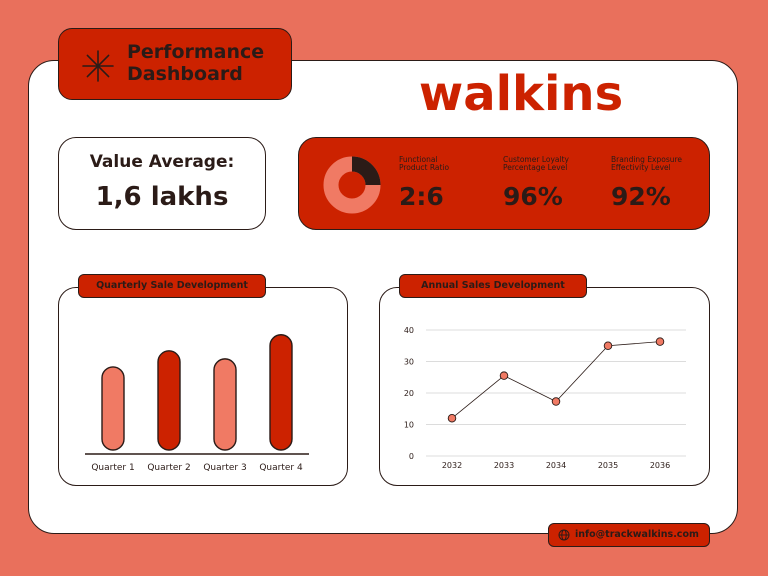 The width and height of the screenshot is (768, 576). I want to click on kpi-label: Functional Product Ratio, so click(449, 166).